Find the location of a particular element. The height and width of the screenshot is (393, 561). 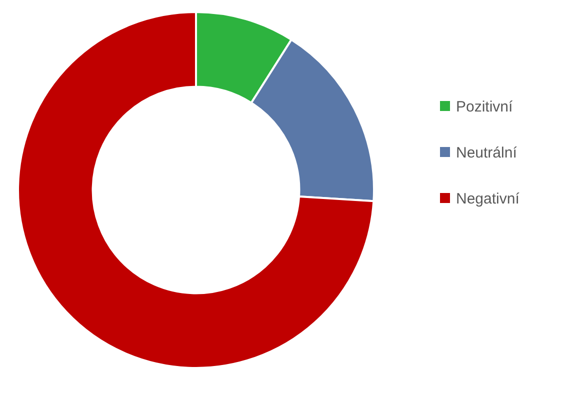

legend-label: Negativní is located at coordinates (488, 199).